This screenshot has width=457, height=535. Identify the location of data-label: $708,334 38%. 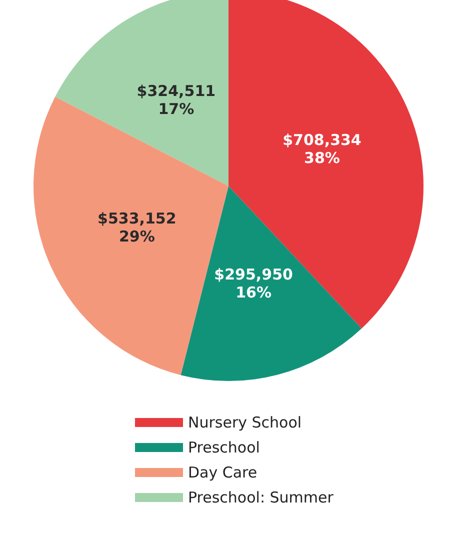
(322, 149).